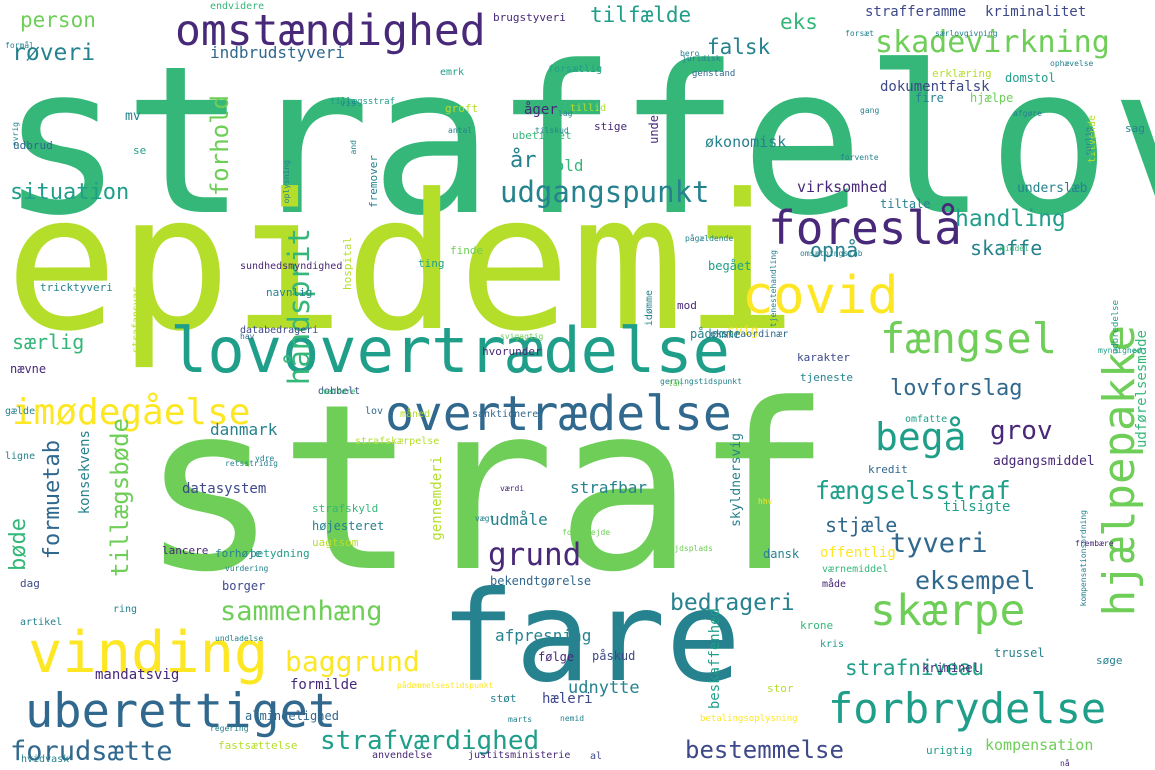 Image resolution: width=1155 pixels, height=770 pixels. Describe the element at coordinates (905, 204) in the screenshot. I see `word-tiltale: tiltale` at that location.